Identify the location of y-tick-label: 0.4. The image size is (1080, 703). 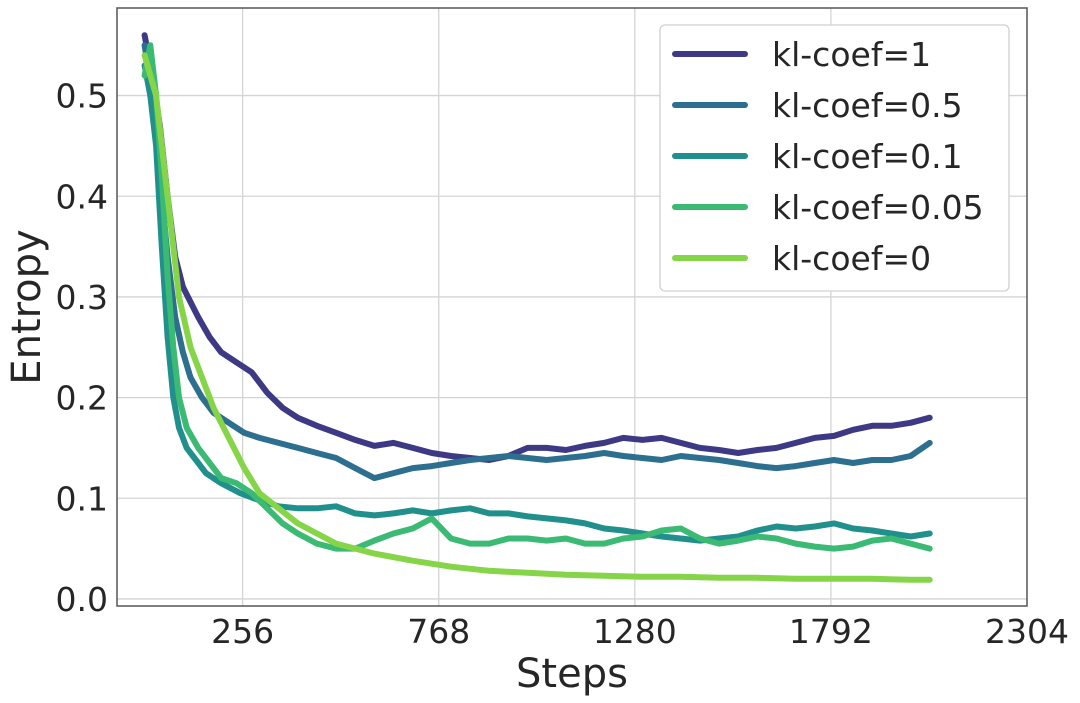
(82, 196).